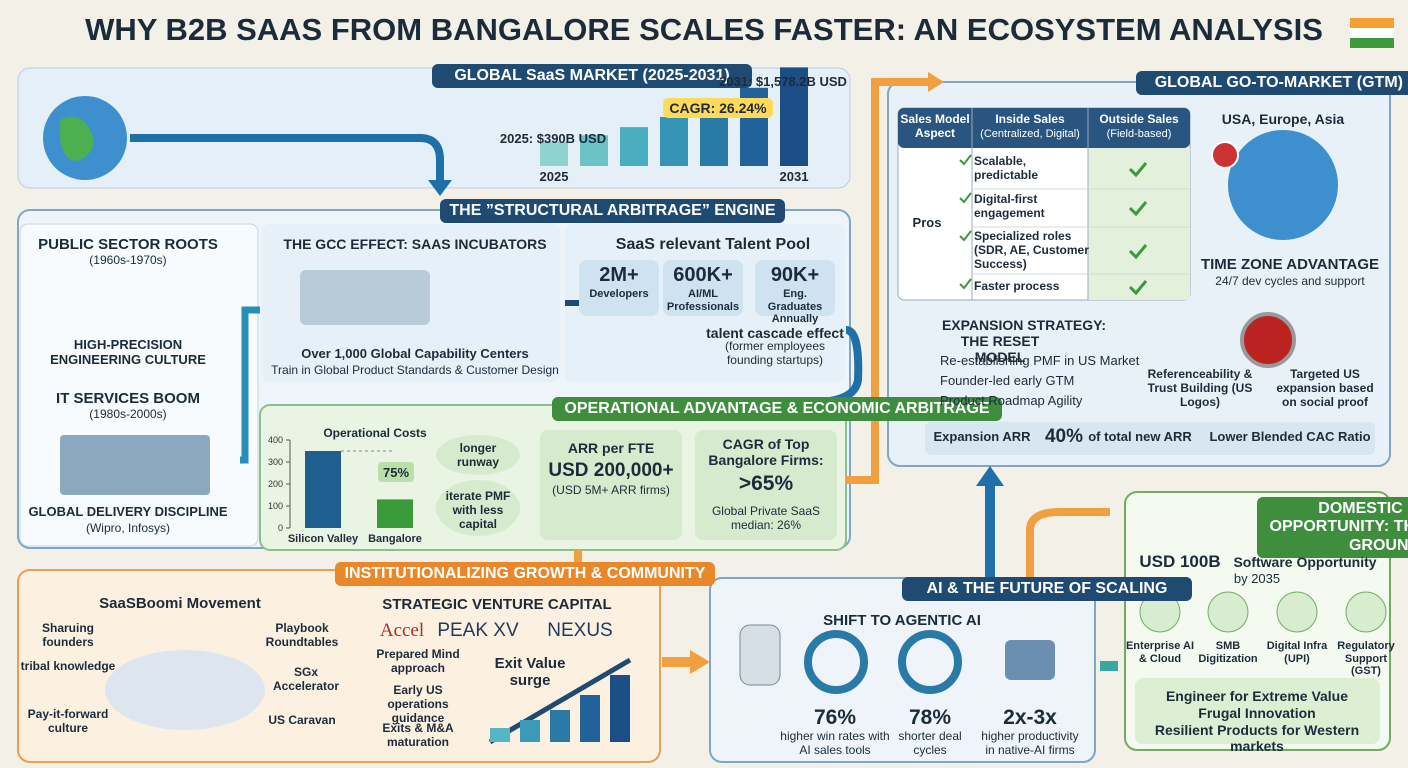  What do you see at coordinates (619, 275) in the screenshot?
I see `stat-value: 2M+` at bounding box center [619, 275].